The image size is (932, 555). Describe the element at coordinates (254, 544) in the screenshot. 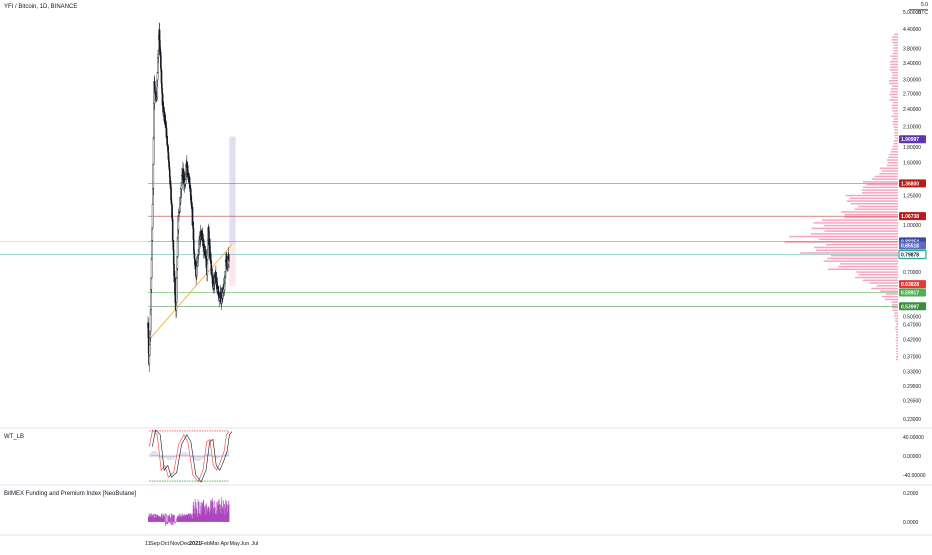

I see `time-tick-label: Jul` at that location.